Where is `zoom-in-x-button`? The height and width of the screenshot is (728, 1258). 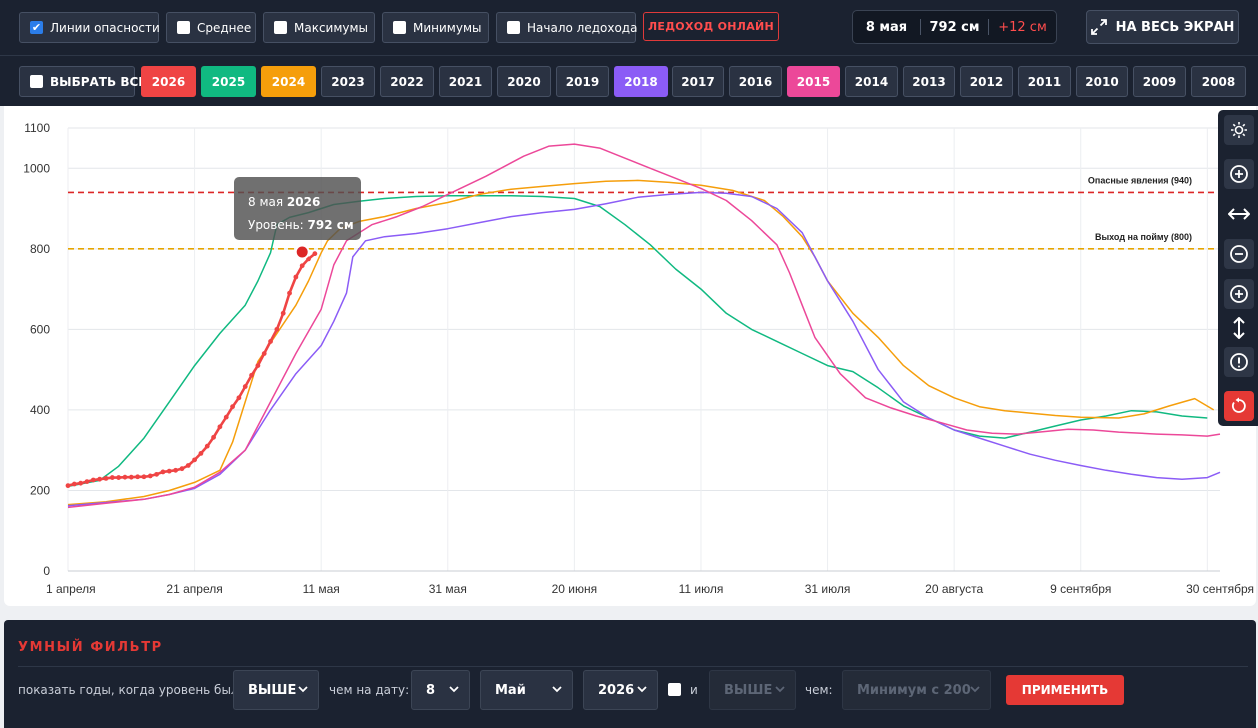 zoom-in-x-button is located at coordinates (1239, 174).